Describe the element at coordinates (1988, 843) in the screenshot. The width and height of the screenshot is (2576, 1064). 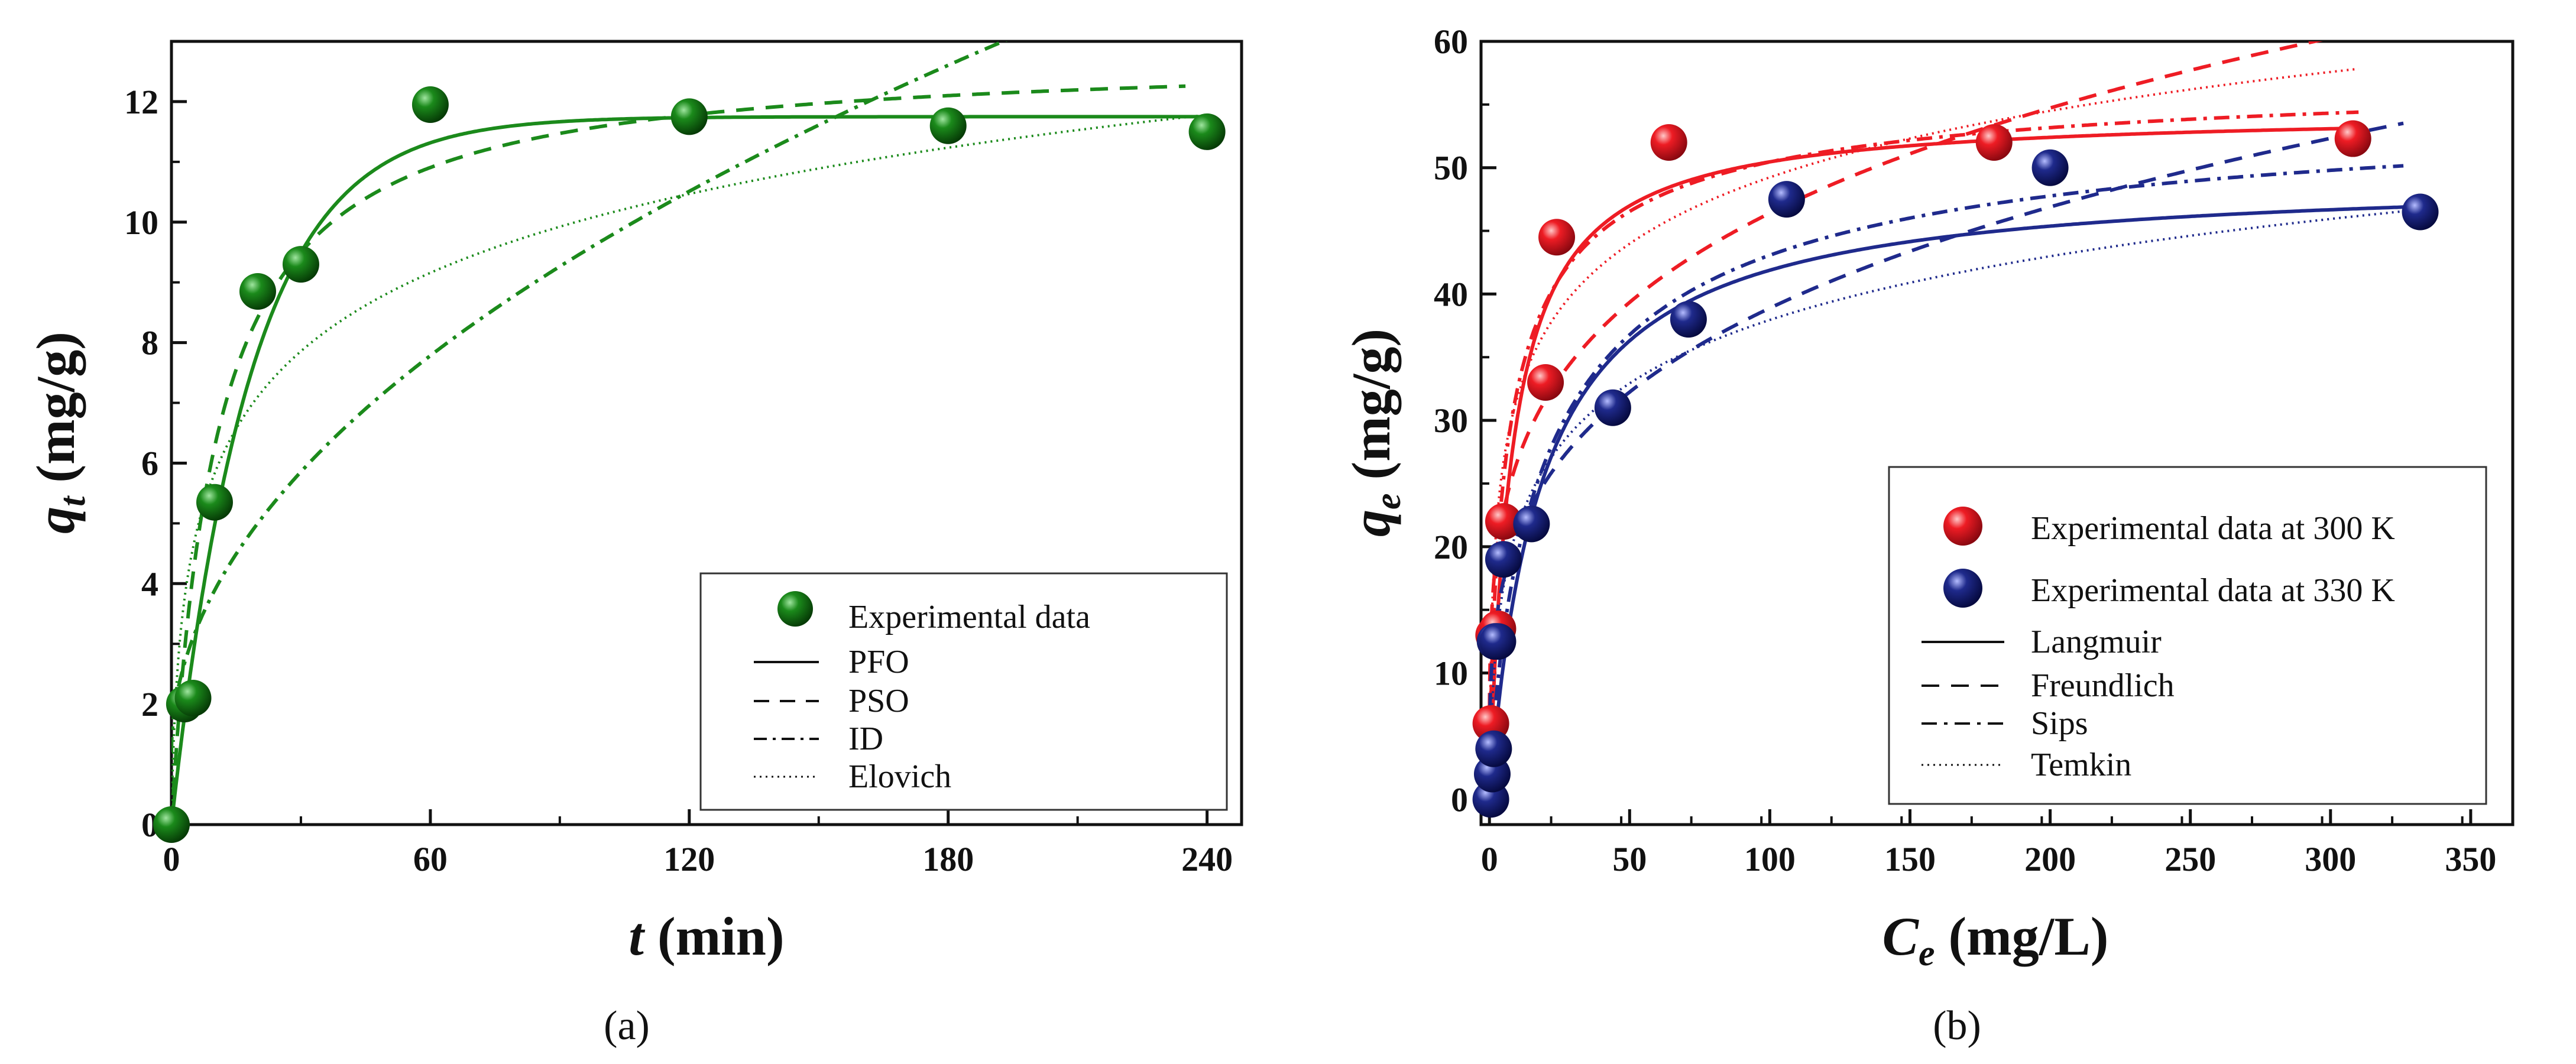
I see `x-ticks-b: 0 50 100 150 200 250 300 350` at that location.